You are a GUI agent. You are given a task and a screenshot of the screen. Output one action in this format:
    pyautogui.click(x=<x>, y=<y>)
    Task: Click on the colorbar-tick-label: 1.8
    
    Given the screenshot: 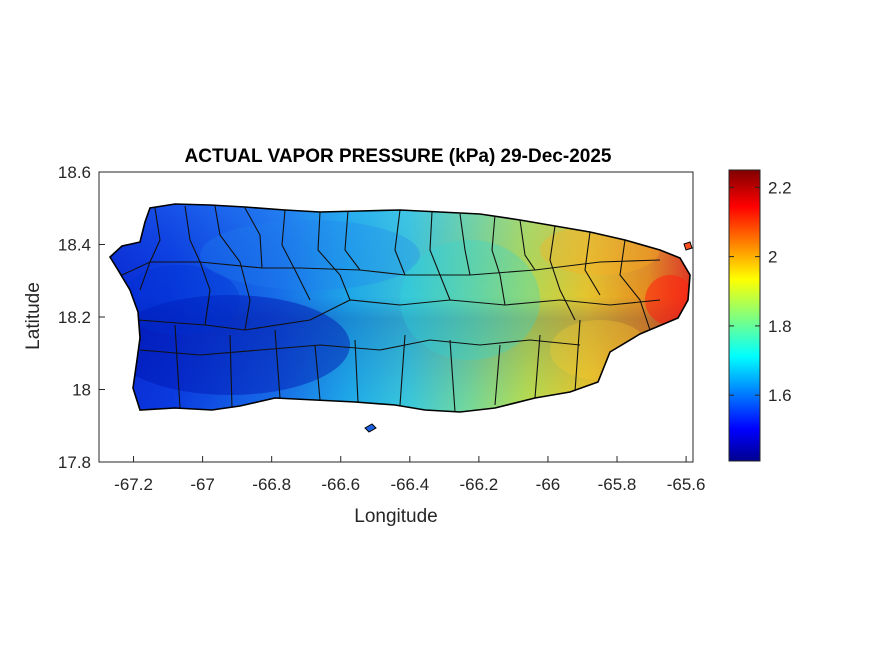 What is the action you would take?
    pyautogui.click(x=780, y=326)
    